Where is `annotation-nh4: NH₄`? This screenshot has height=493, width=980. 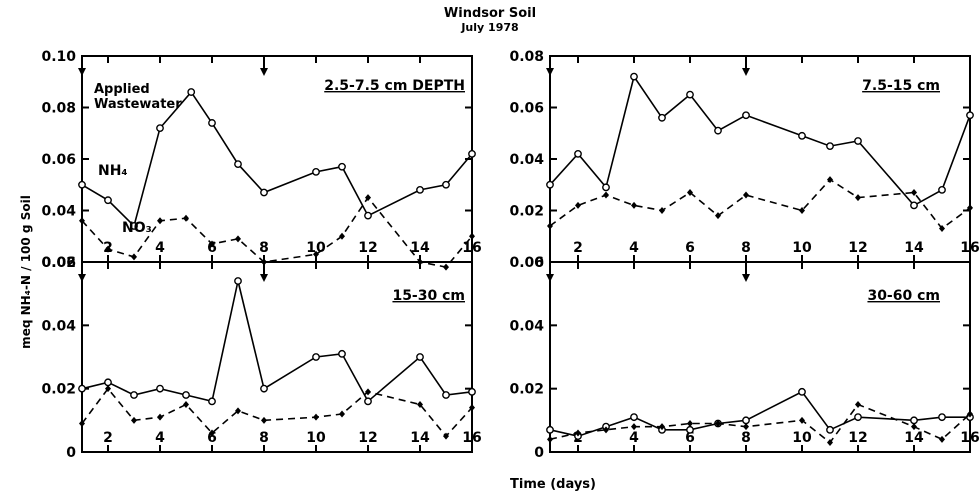
annotation-nh4: NH₄ is located at coordinates (113, 171).